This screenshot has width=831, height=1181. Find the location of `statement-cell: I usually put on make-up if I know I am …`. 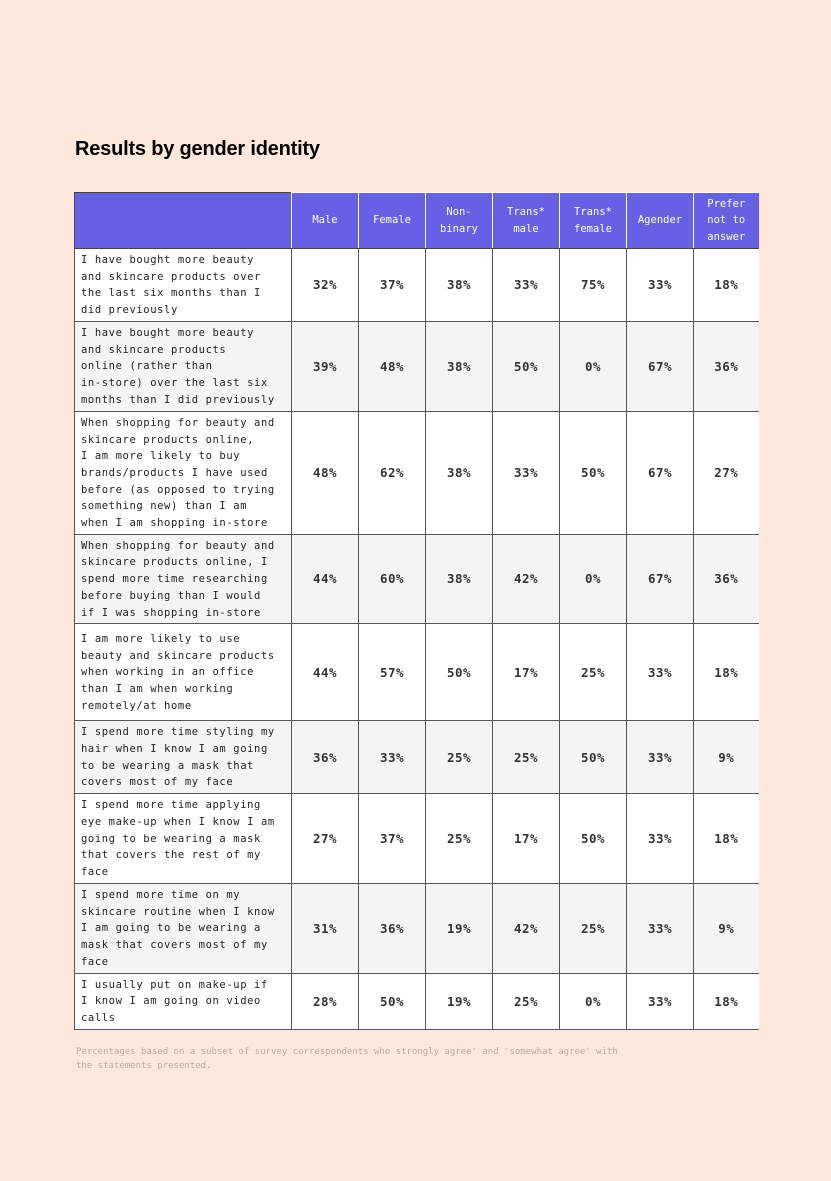

statement-cell: I usually put on make-up if I know I am … is located at coordinates (183, 1001).